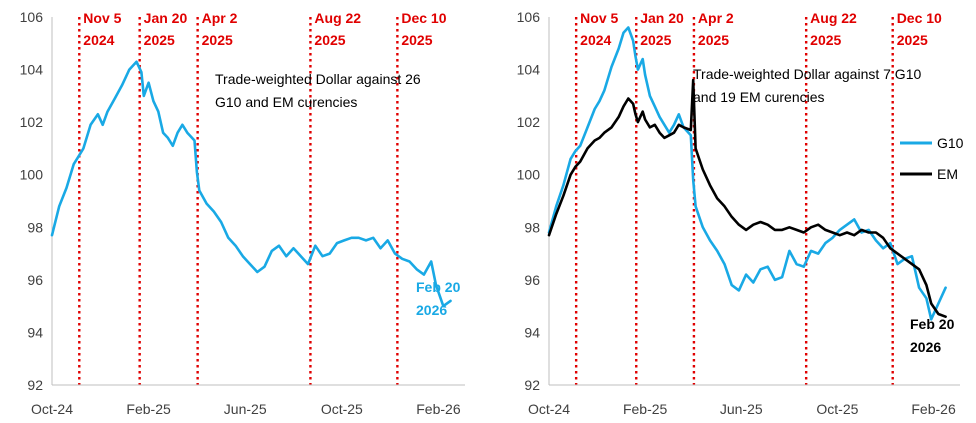 This screenshot has width=976, height=423. Describe the element at coordinates (35, 227) in the screenshot. I see `left-y-tick-label: 98` at that location.